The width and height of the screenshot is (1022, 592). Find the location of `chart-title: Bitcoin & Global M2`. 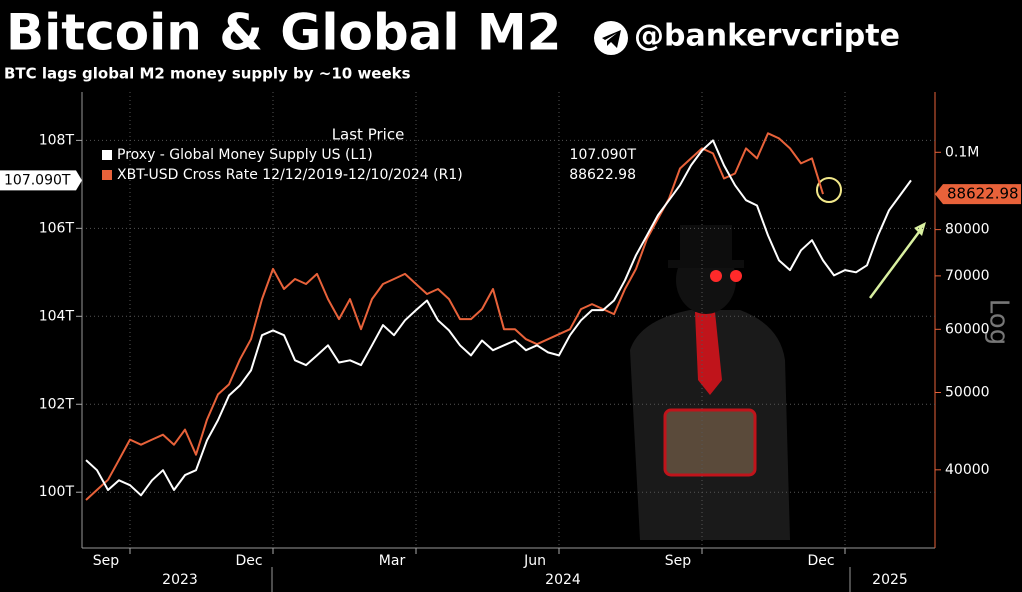

chart-title: Bitcoin & Global M2 is located at coordinates (283, 33).